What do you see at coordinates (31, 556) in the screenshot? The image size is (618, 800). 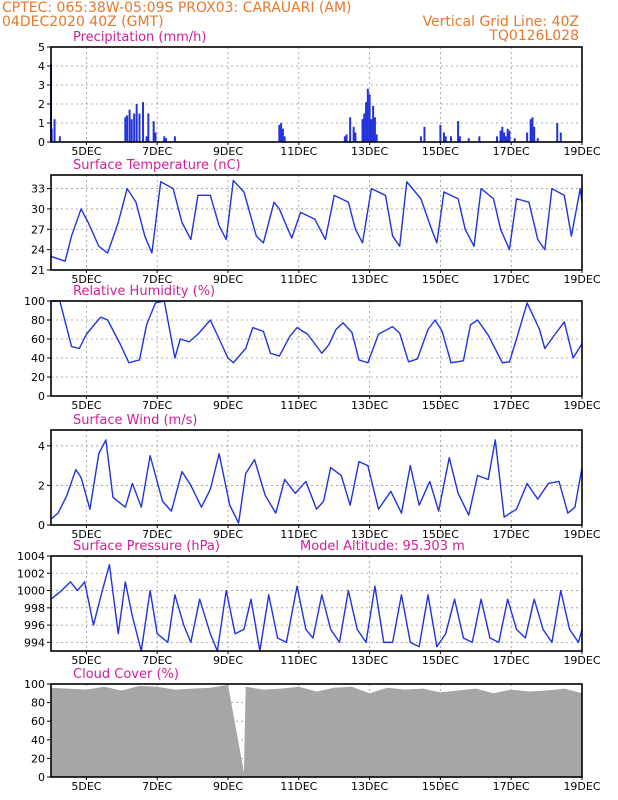 I see `y-tick-label: 1004` at bounding box center [31, 556].